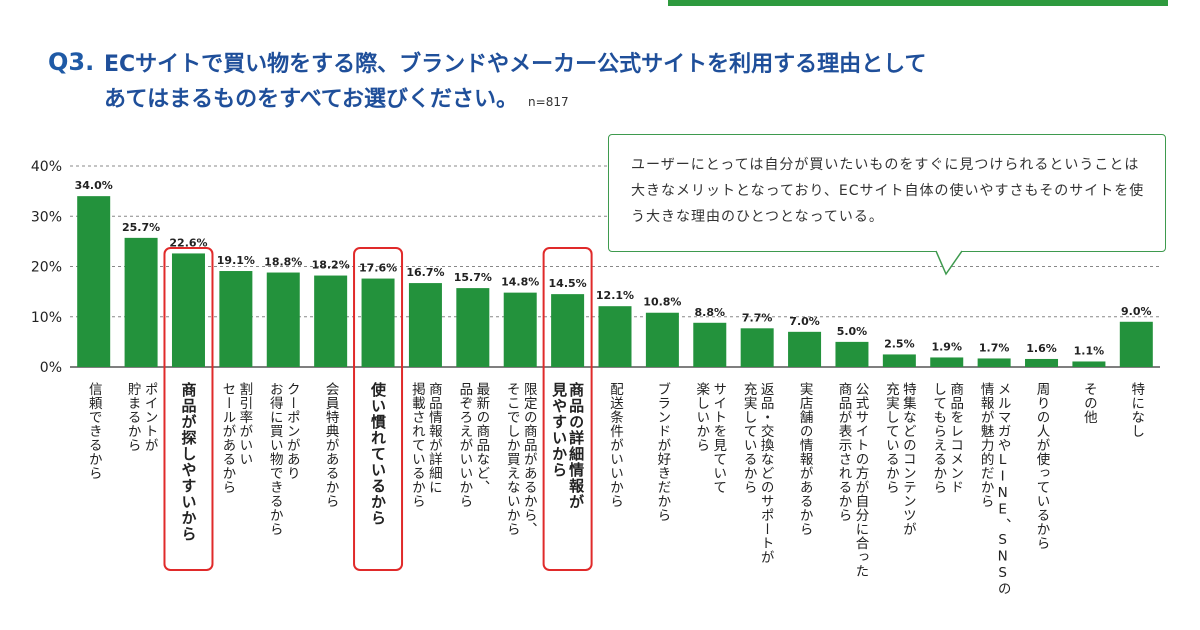  I want to click on category-label: 商品の詳細情報が, so click(576, 445).